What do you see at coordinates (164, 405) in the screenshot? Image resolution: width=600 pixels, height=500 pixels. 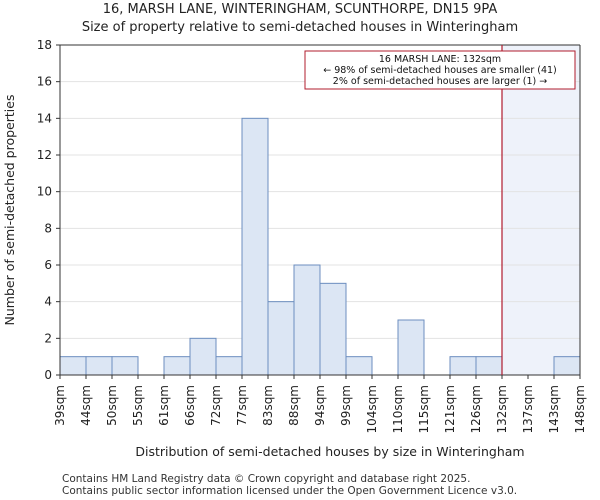 I see `x-tick-label: 61sqm` at bounding box center [164, 405].